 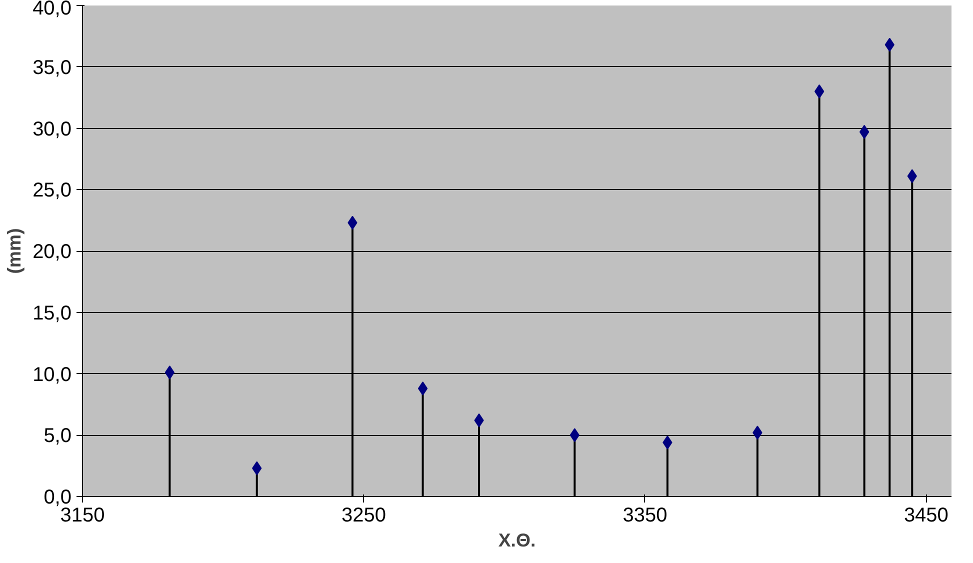 What do you see at coordinates (14, 251) in the screenshot?
I see `y-axis-title: (mm)` at bounding box center [14, 251].